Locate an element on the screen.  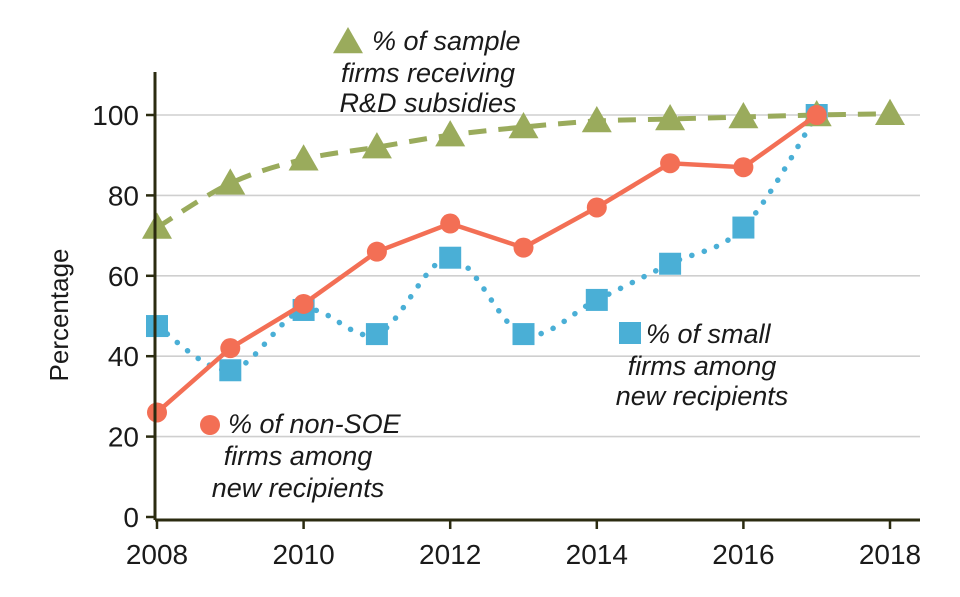
y-tick-label: 100 is located at coordinates (115, 115).